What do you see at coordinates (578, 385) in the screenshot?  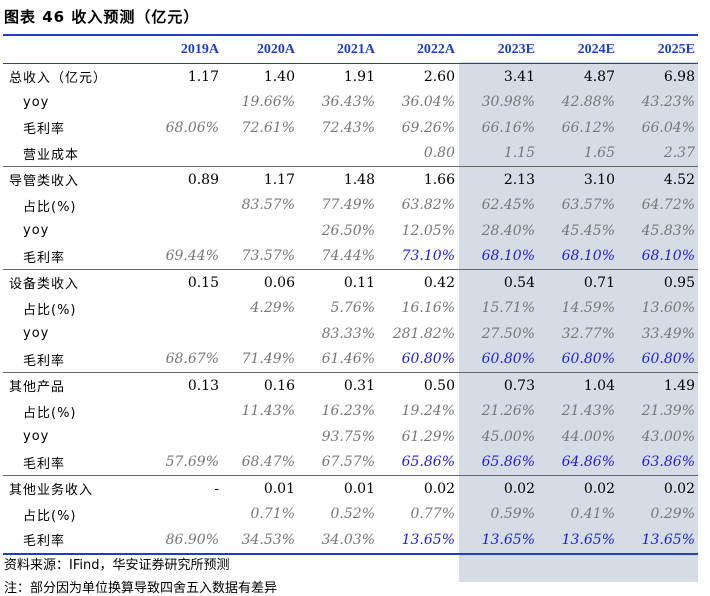 I see `table-cell: 1.04` at bounding box center [578, 385].